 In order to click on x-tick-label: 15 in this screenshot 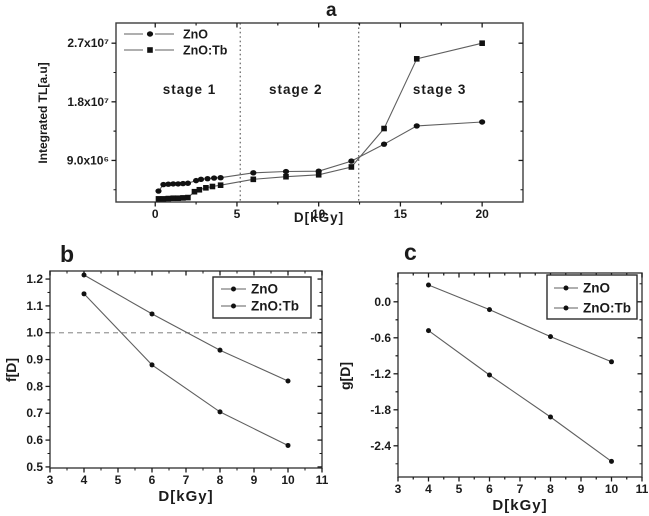, I will do `click(401, 214)`.